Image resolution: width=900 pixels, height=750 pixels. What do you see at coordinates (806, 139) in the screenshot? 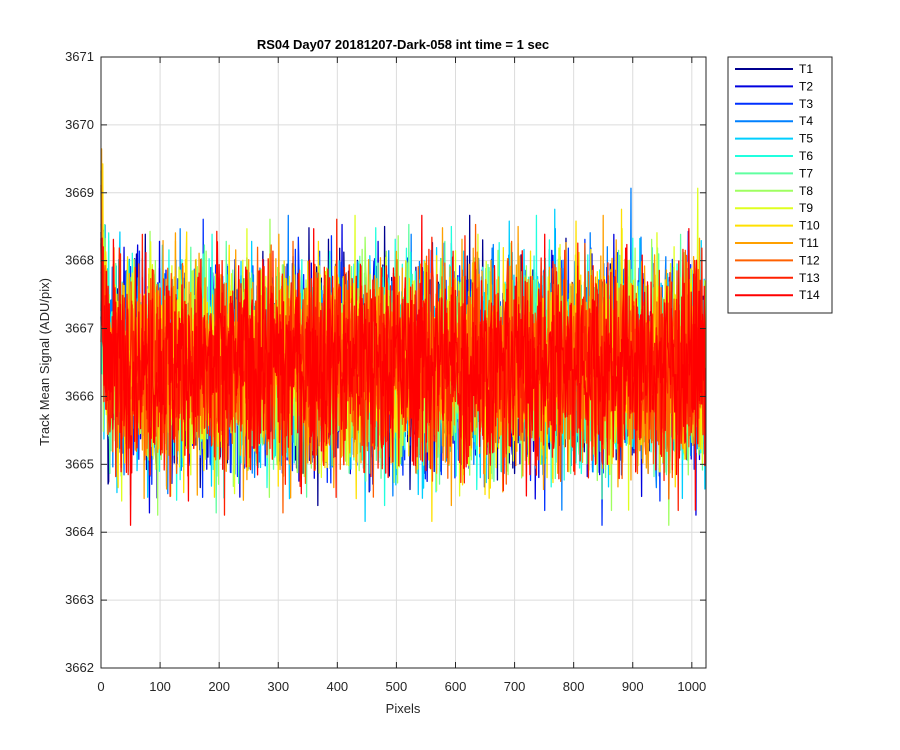
I see `legend-label-t5: T5` at bounding box center [806, 139].